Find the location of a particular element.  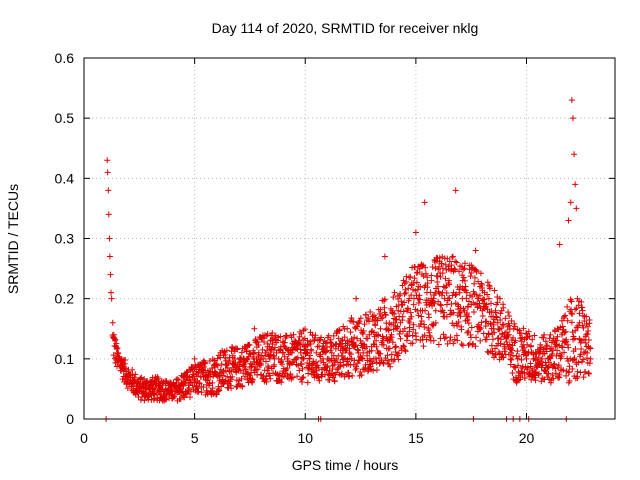

x-tick-label: 5 is located at coordinates (195, 438).